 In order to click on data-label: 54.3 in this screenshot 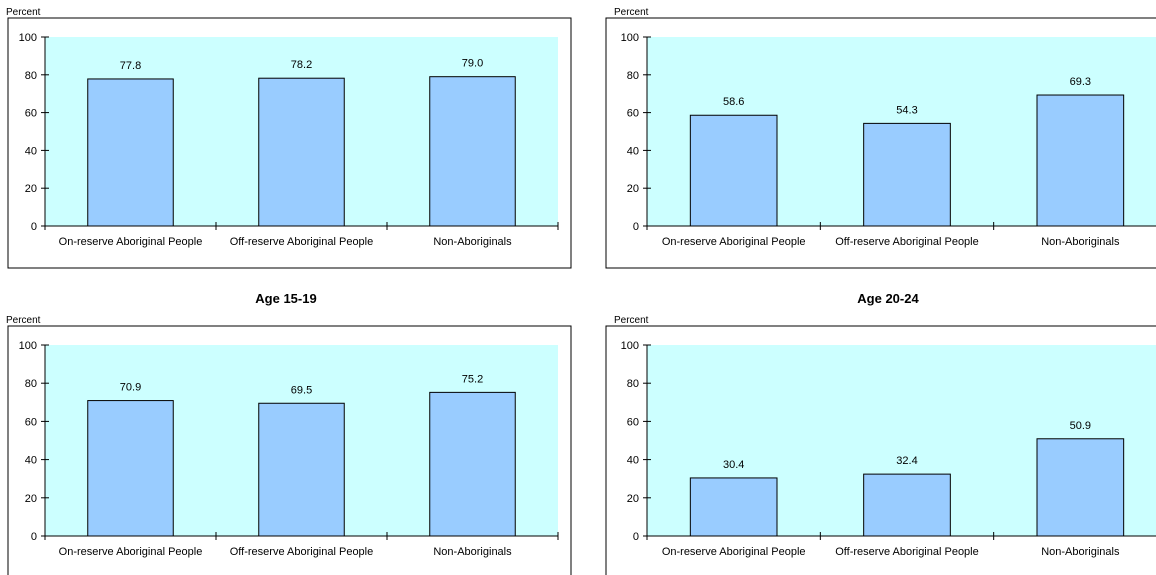, I will do `click(906, 110)`.